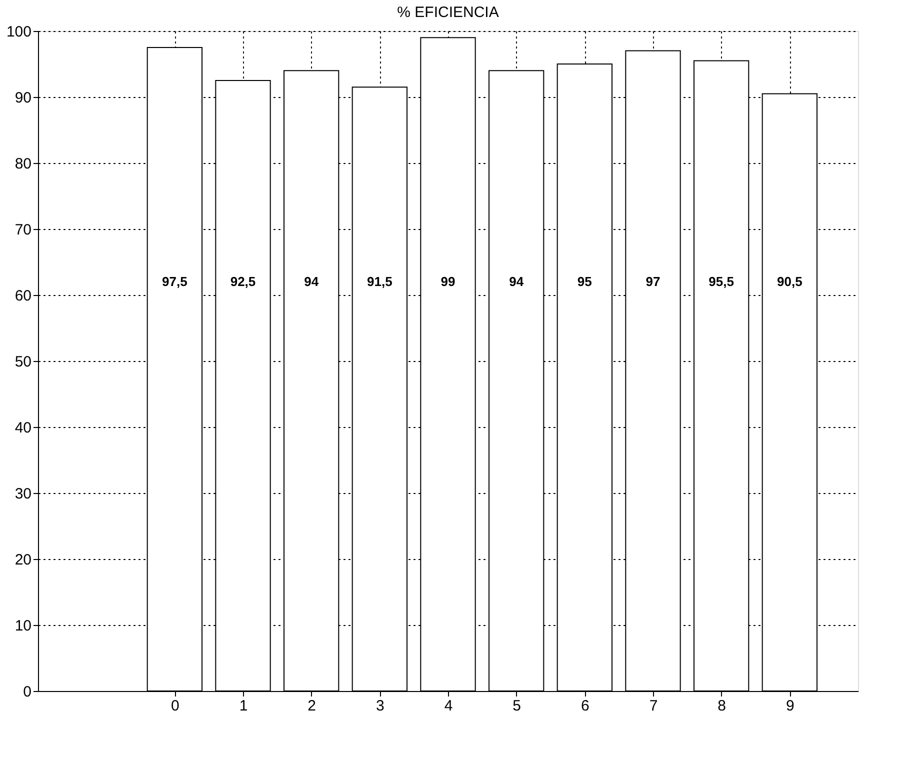 The height and width of the screenshot is (767, 919). What do you see at coordinates (448, 706) in the screenshot?
I see `x-tick-label: 4` at bounding box center [448, 706].